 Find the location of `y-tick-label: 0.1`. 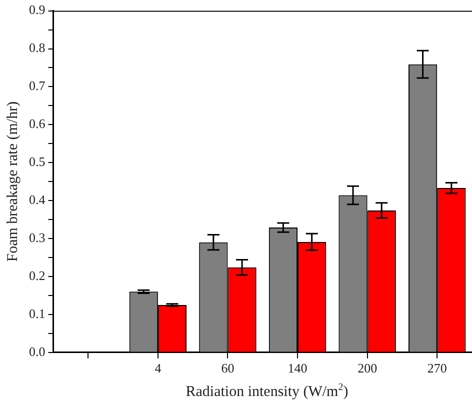

y-tick-label: 0.1 is located at coordinates (37, 313).